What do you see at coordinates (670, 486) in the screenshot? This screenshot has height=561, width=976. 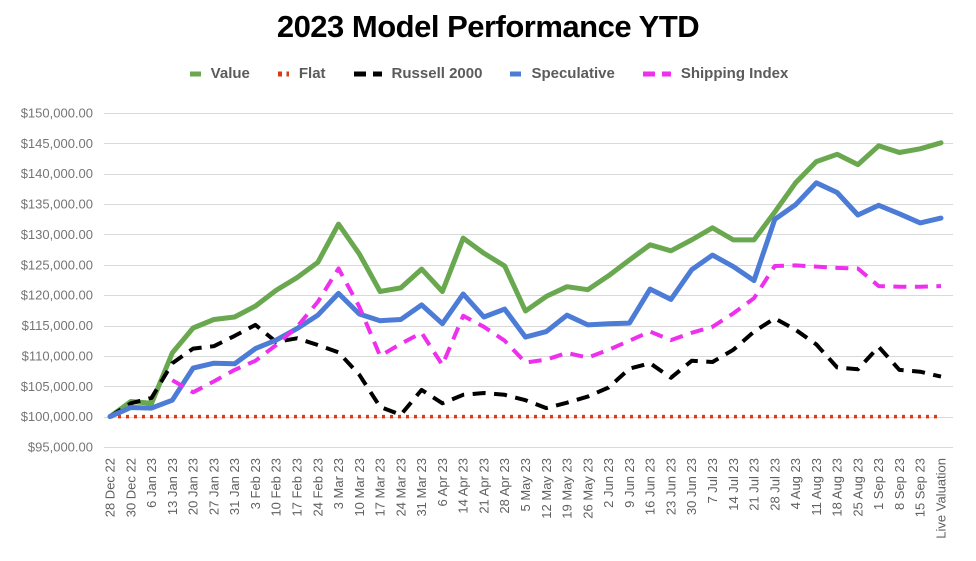 I see `x-tick-label: 23 Jun 23` at bounding box center [670, 486].